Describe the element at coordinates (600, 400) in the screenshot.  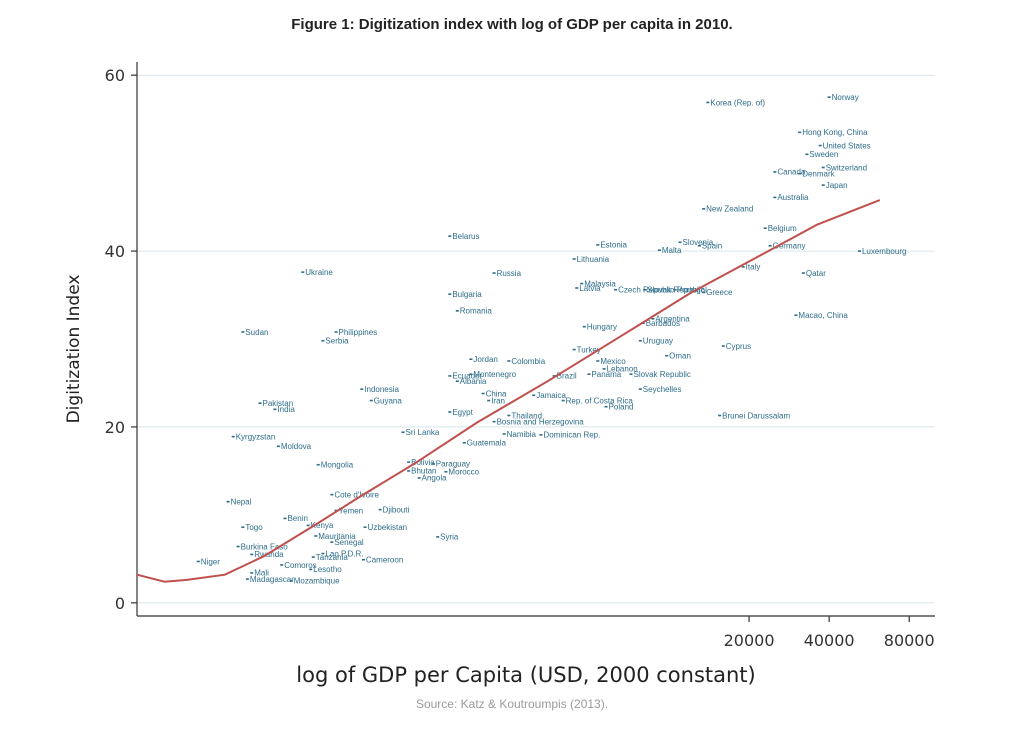
I see `point-label: Rep. of Costa Rica` at that location.